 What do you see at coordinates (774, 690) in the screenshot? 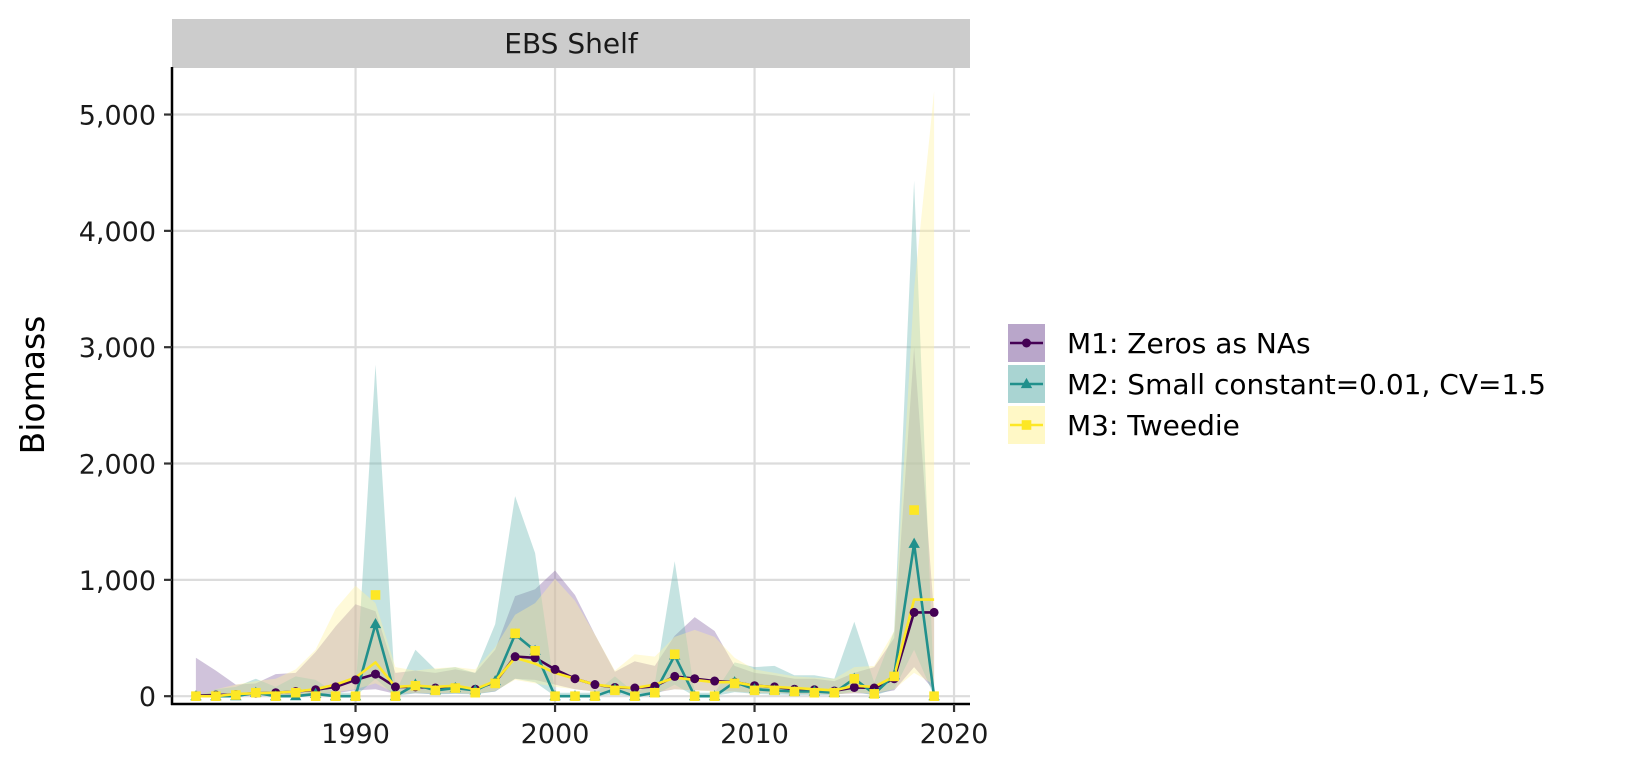
I see `point-m3-tweedie-2011` at bounding box center [774, 690].